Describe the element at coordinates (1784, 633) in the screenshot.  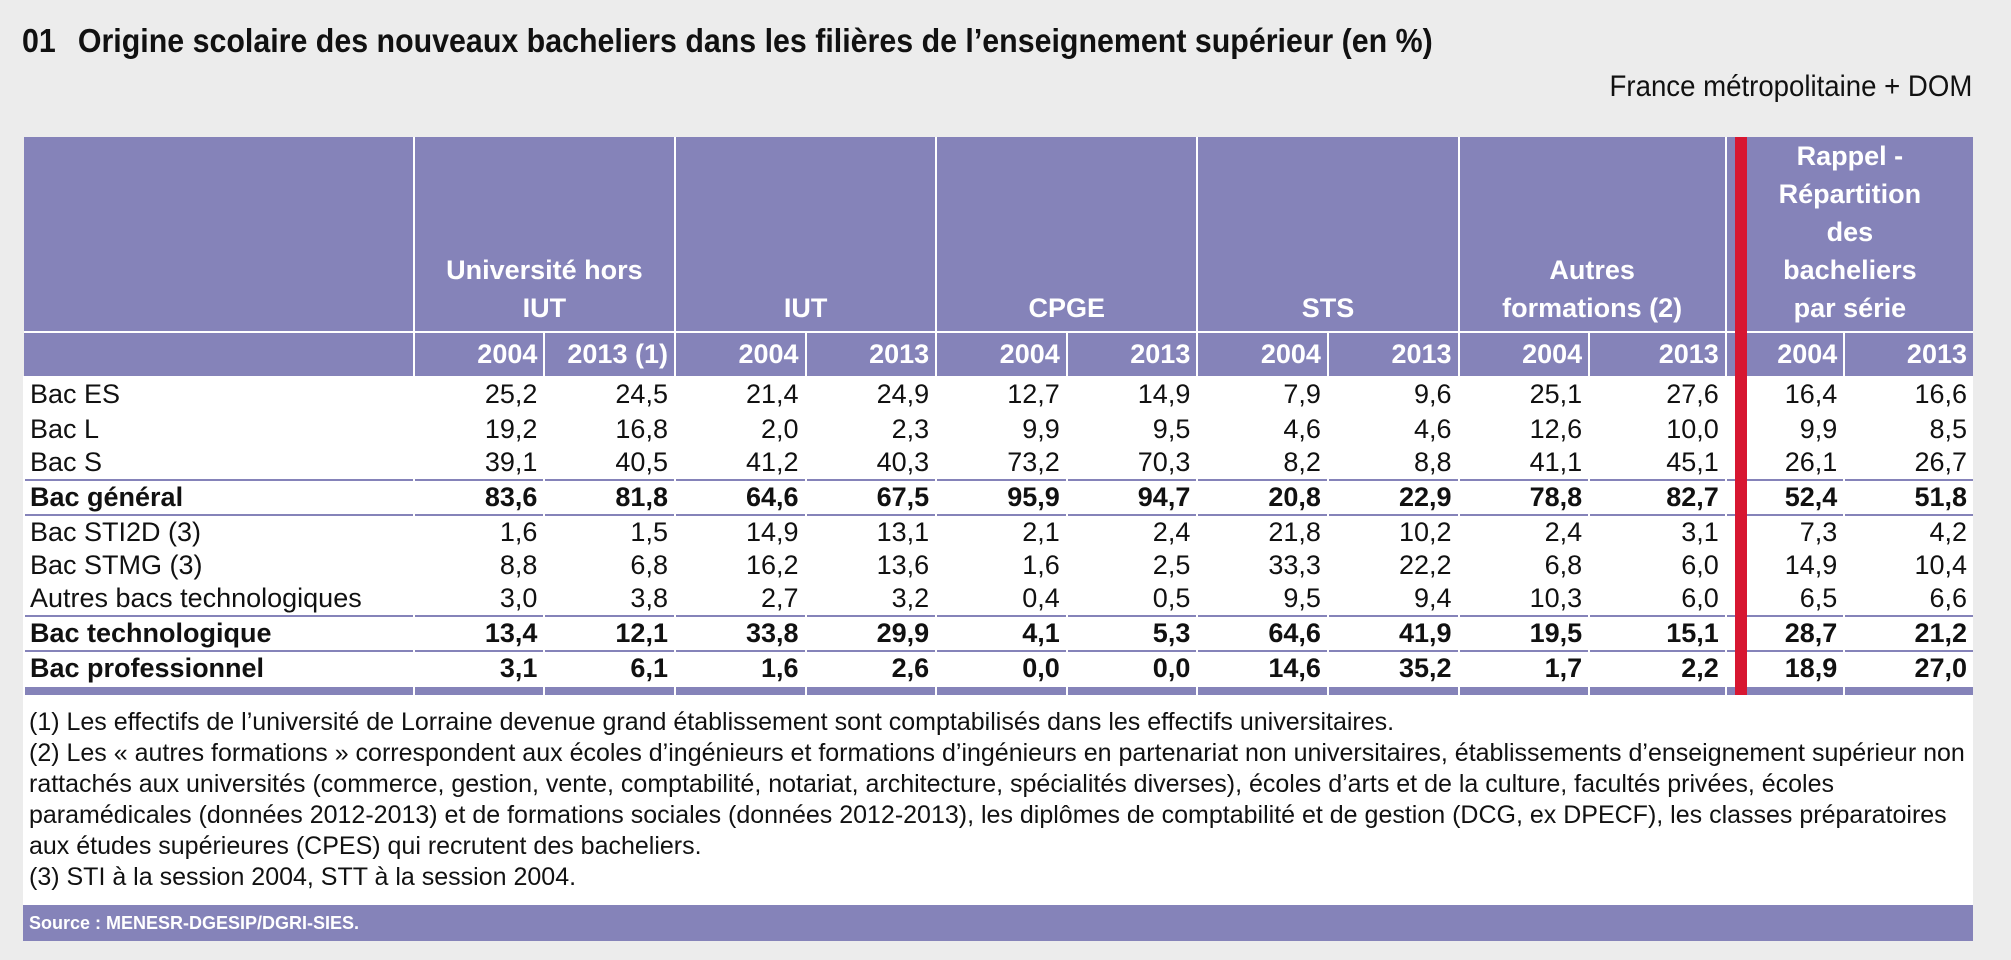
I see `table-cell: 28,7` at that location.